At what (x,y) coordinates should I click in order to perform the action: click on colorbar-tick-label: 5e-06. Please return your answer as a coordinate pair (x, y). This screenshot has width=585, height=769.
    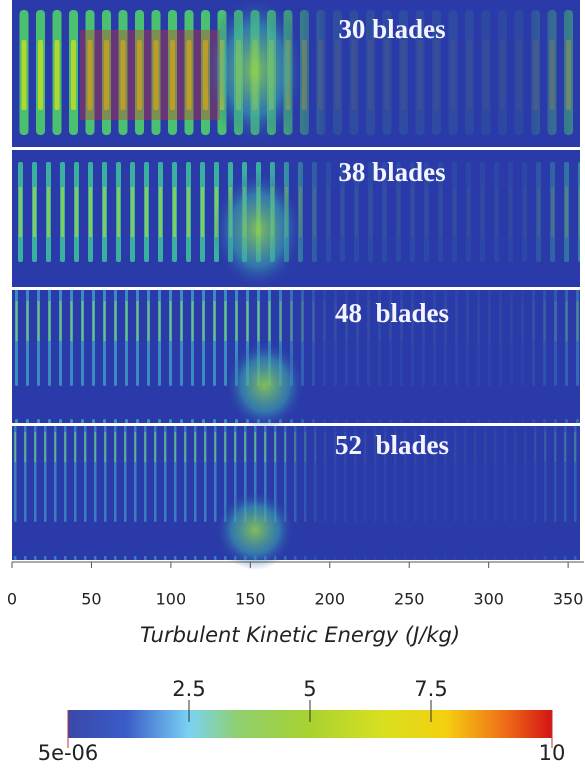
    Looking at the image, I should click on (68, 753).